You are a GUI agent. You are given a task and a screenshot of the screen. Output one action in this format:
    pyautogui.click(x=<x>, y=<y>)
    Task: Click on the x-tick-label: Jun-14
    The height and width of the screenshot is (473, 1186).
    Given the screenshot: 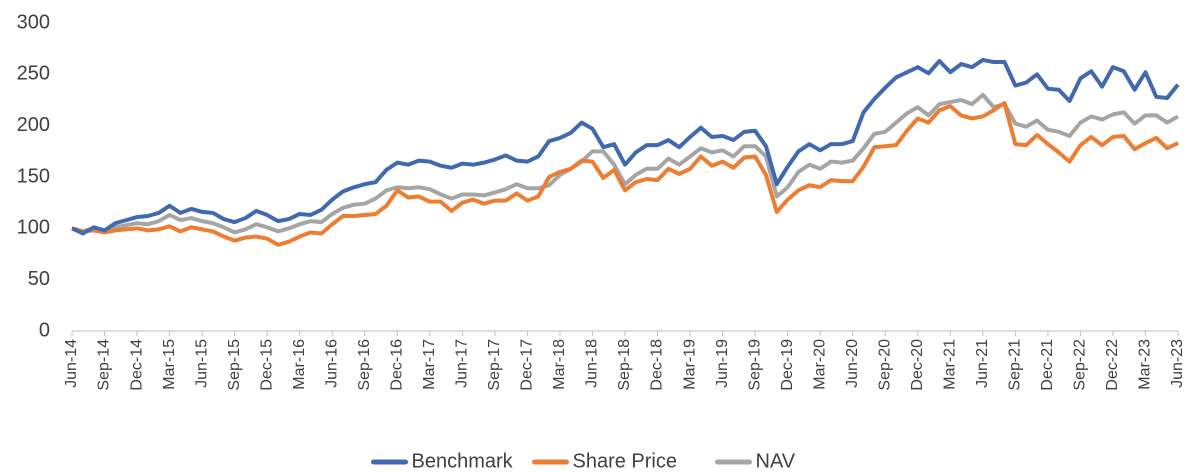 What is the action you would take?
    pyautogui.click(x=71, y=363)
    